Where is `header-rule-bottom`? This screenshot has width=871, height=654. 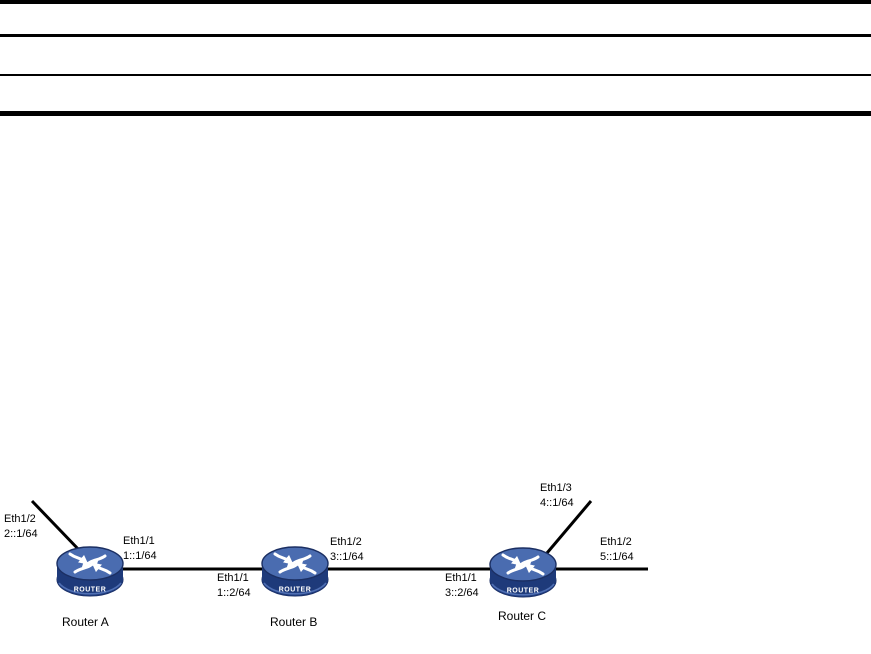
header-rule-bottom is located at coordinates (435, 113).